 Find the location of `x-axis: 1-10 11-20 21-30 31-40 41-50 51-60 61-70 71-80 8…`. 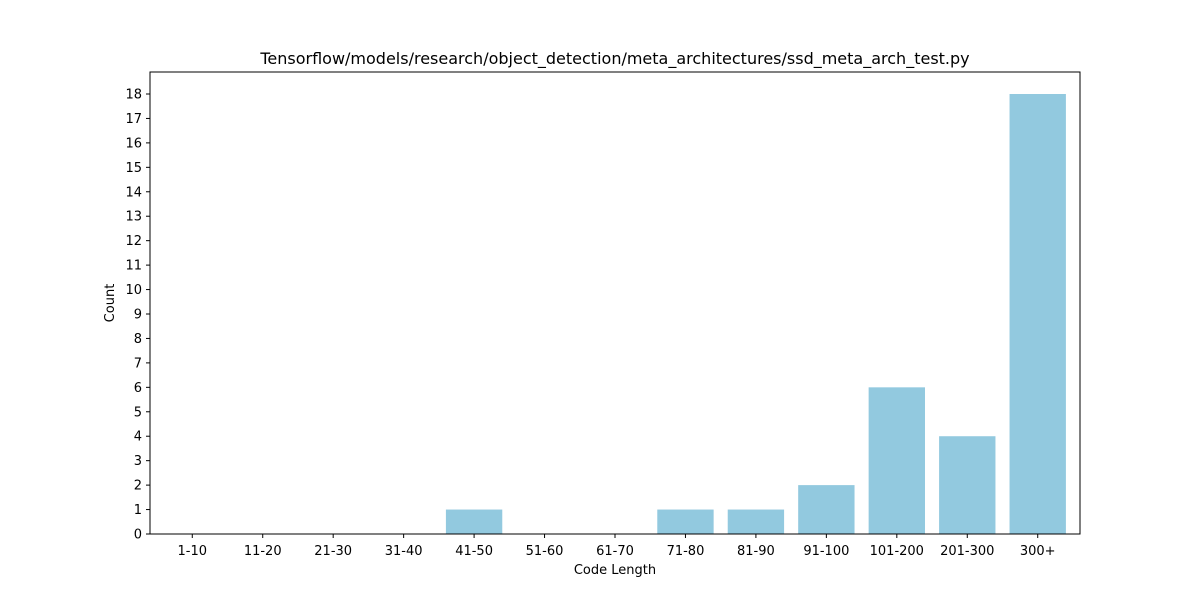

x-axis: 1-10 11-20 21-30 31-40 41-50 51-60 61-70 71-80 8… is located at coordinates (617, 546).